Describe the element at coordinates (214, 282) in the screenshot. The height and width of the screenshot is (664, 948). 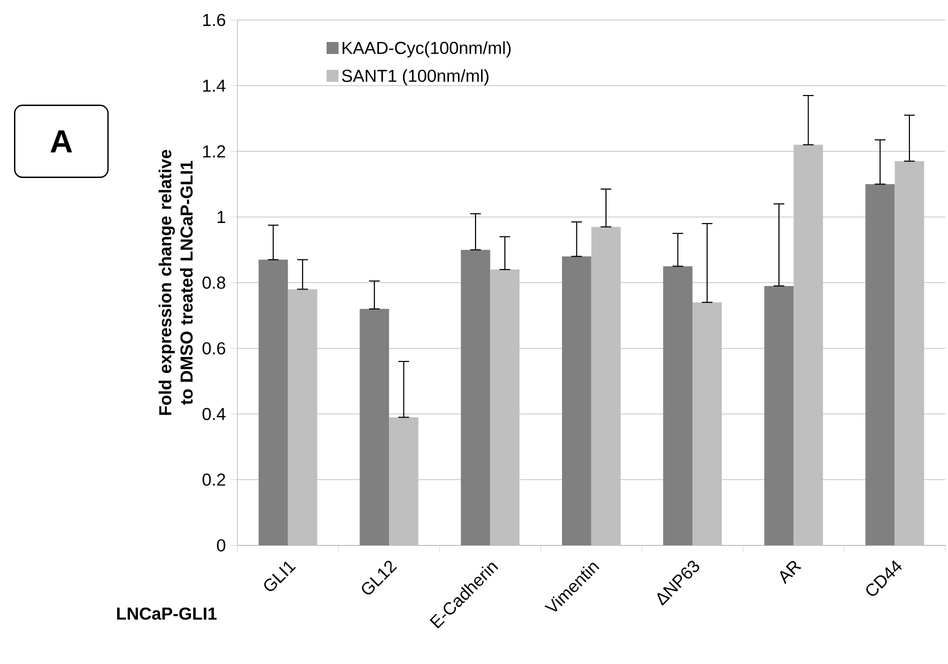
I see `y-tick-label: 0.8` at that location.